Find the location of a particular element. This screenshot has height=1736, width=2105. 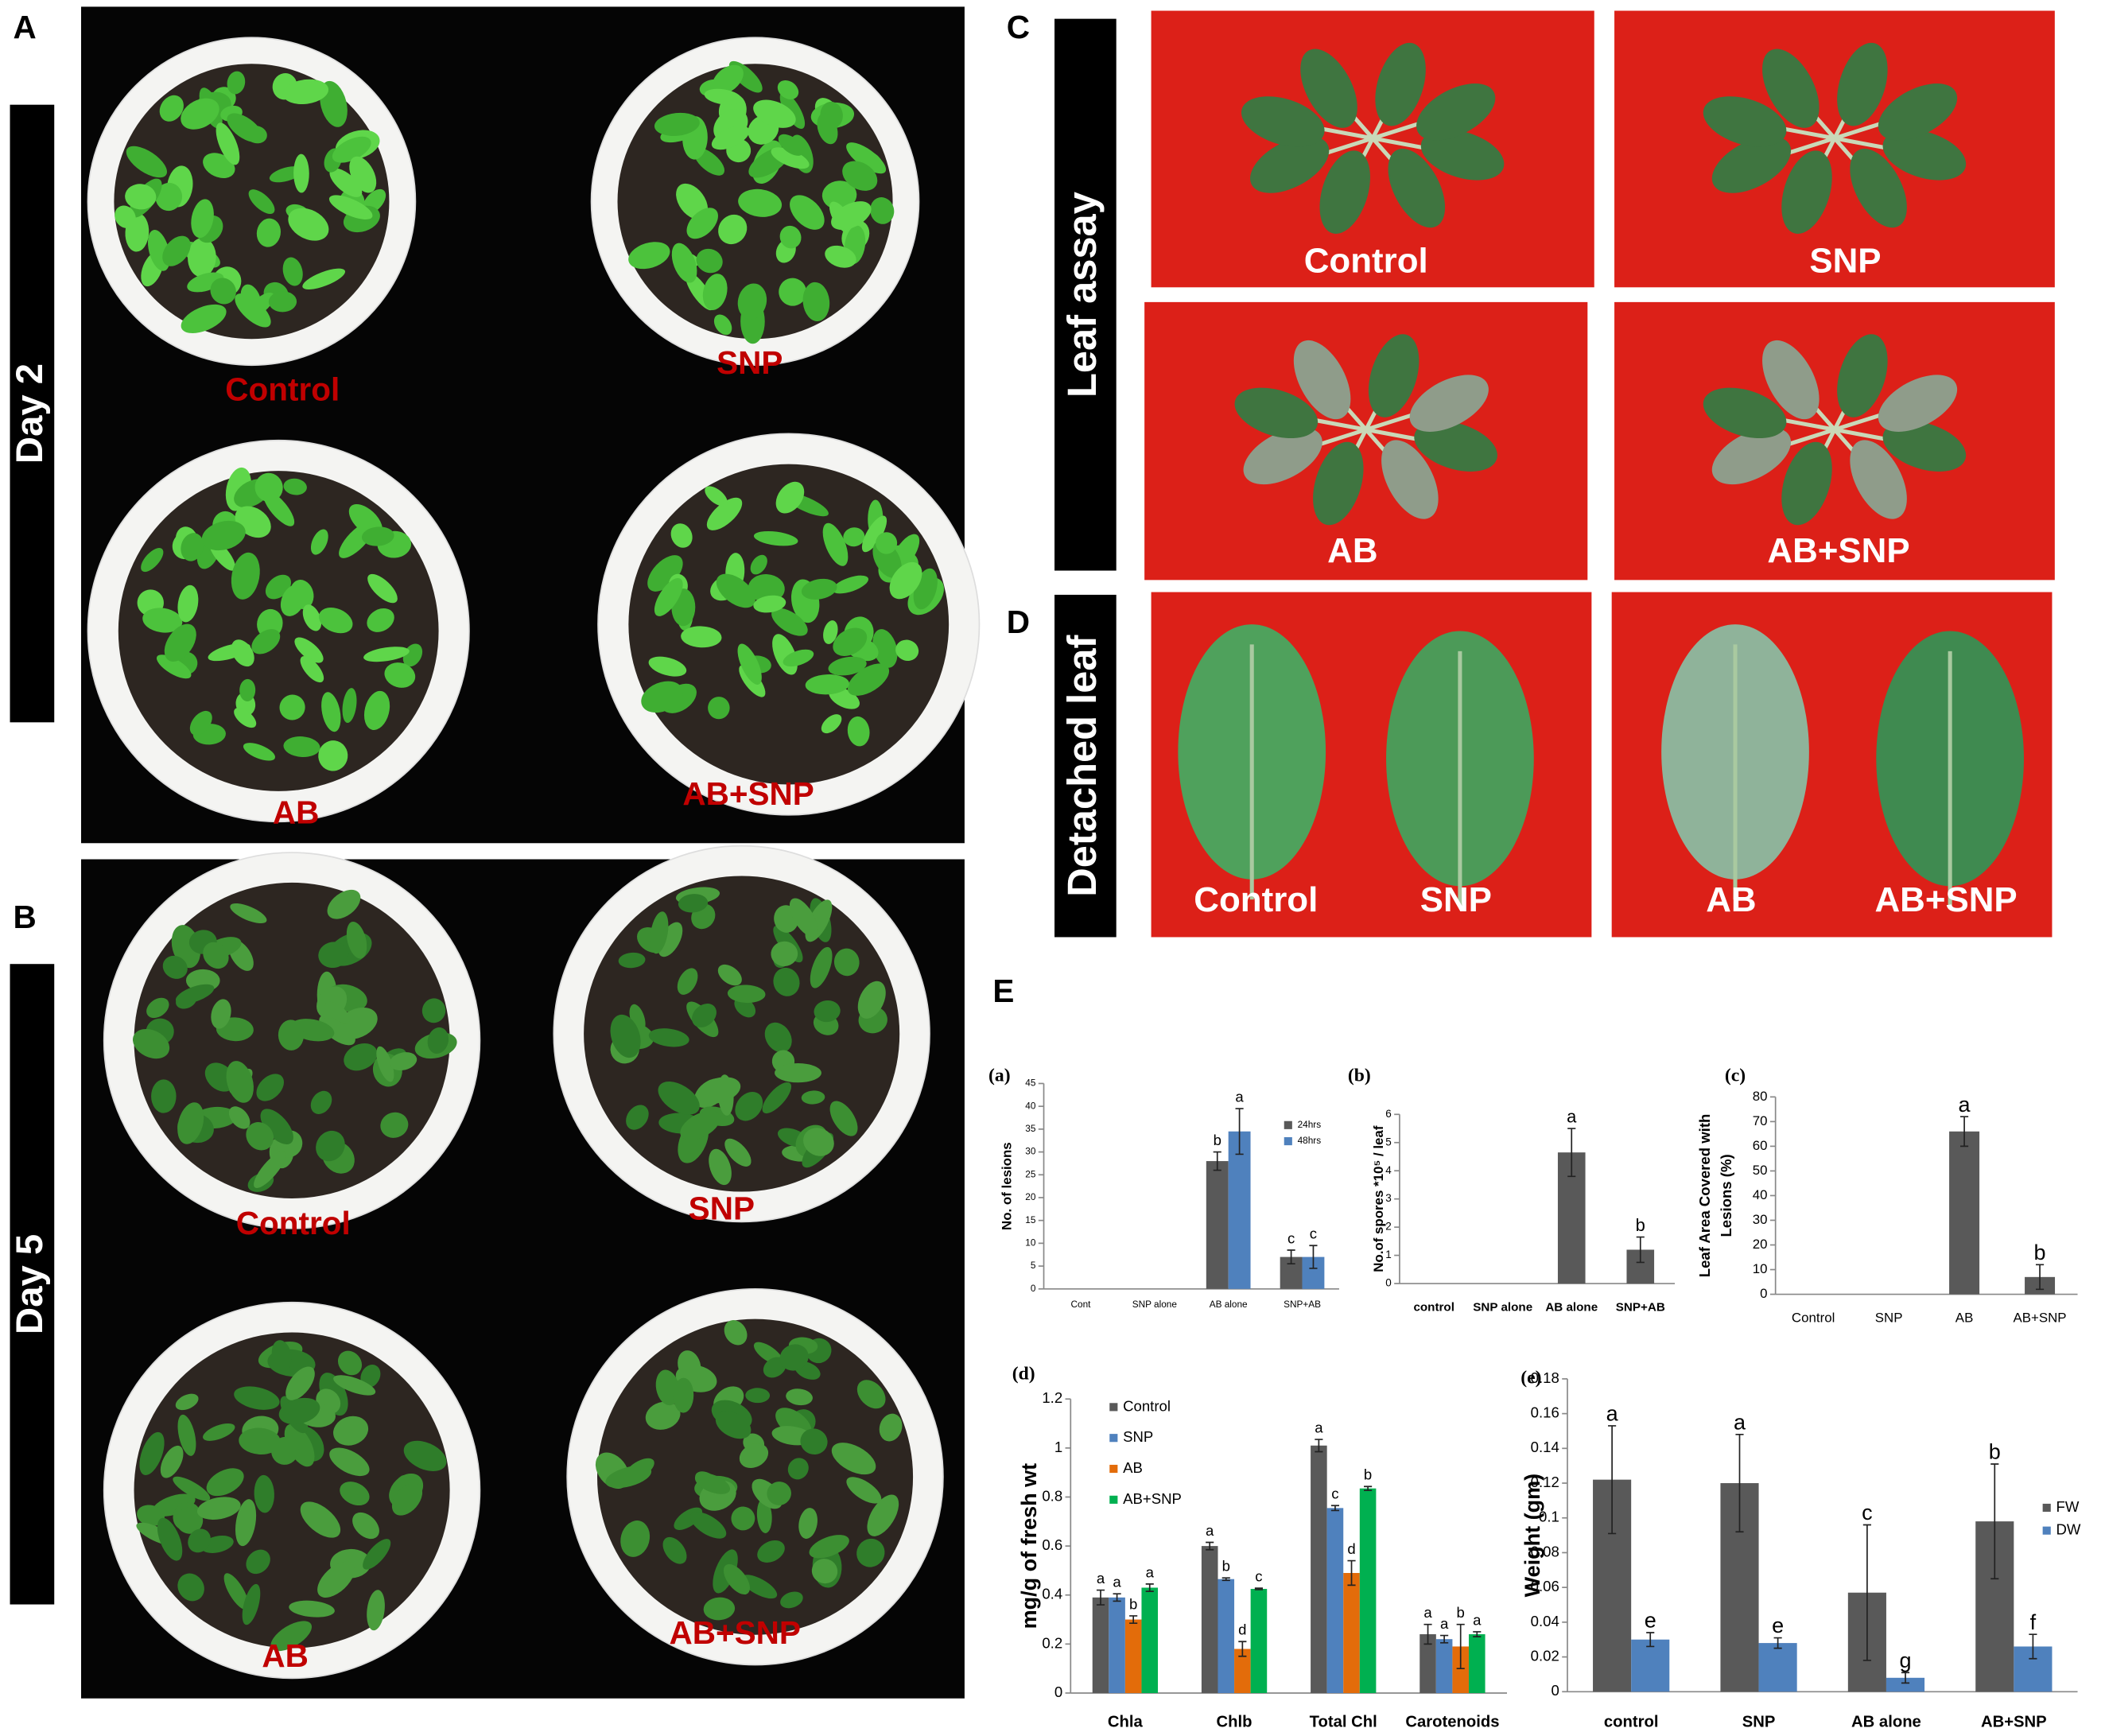

y-tick-label: 4 is located at coordinates (1388, 1170).